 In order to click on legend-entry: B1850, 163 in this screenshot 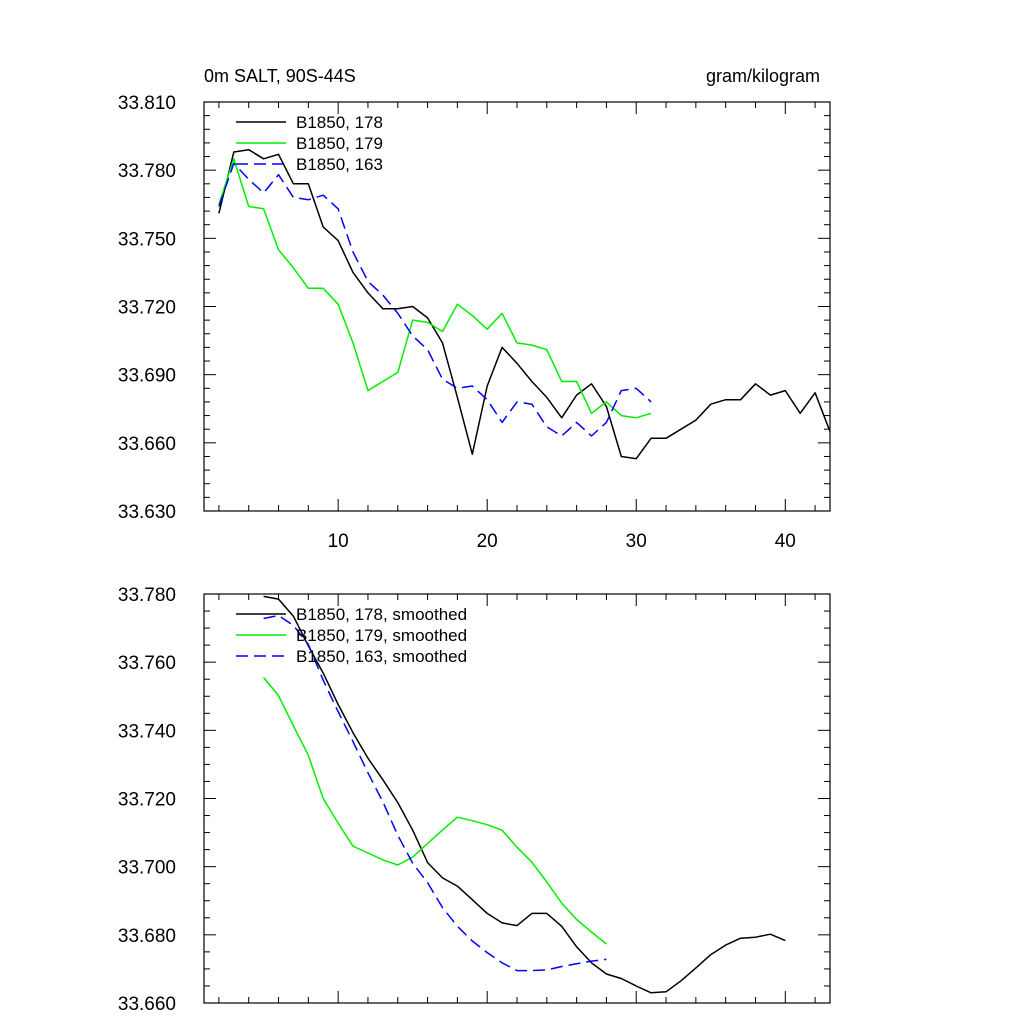, I will do `click(339, 164)`.